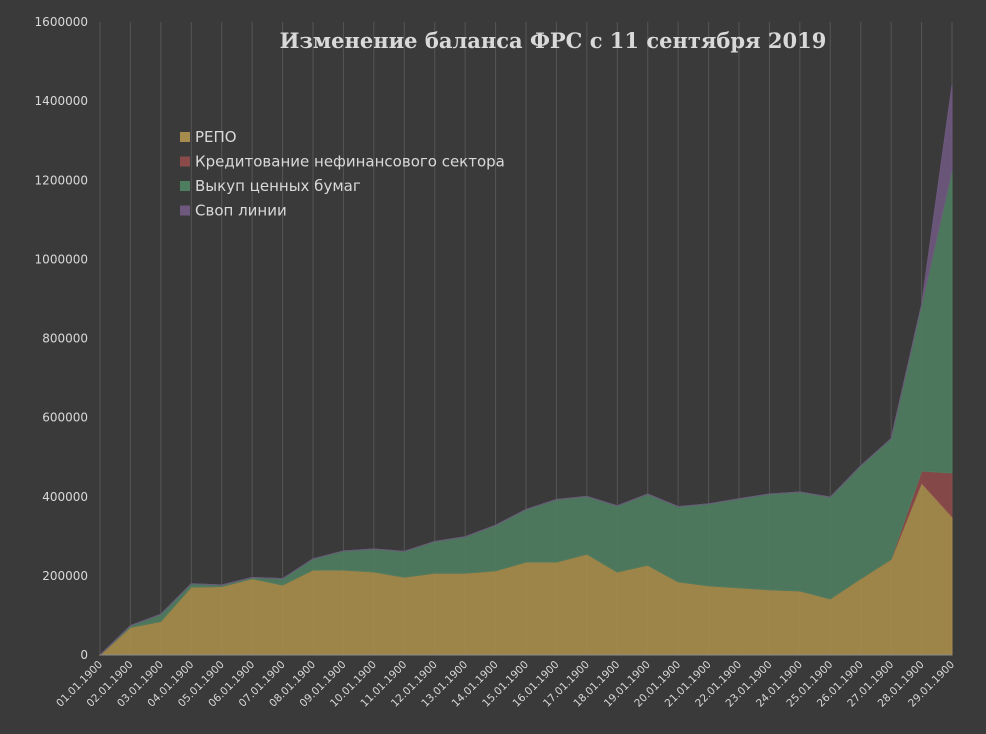 The image size is (986, 734). I want to click on y-tick-label: 1400000, so click(61, 101).